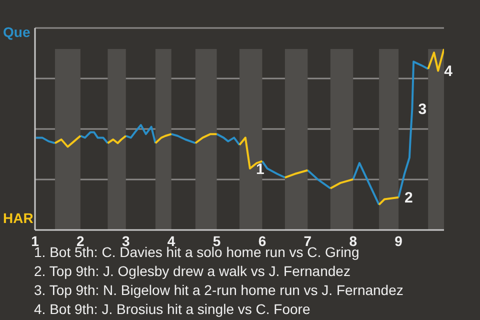  Describe the element at coordinates (422, 109) in the screenshot. I see `annotation: 3` at that location.